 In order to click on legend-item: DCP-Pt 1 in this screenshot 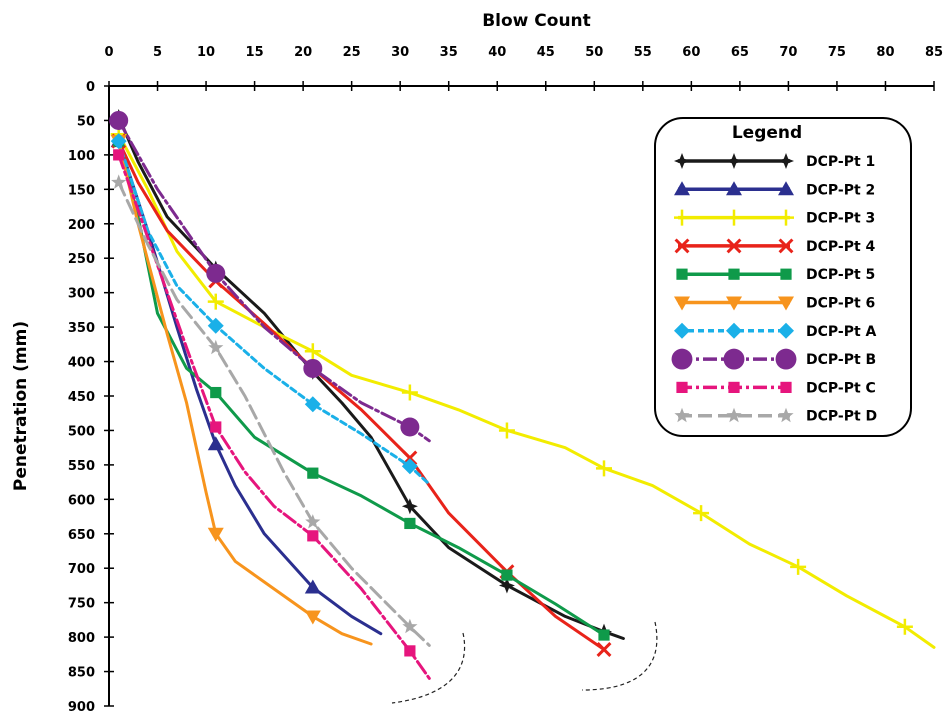, I will do `click(774, 161)`.